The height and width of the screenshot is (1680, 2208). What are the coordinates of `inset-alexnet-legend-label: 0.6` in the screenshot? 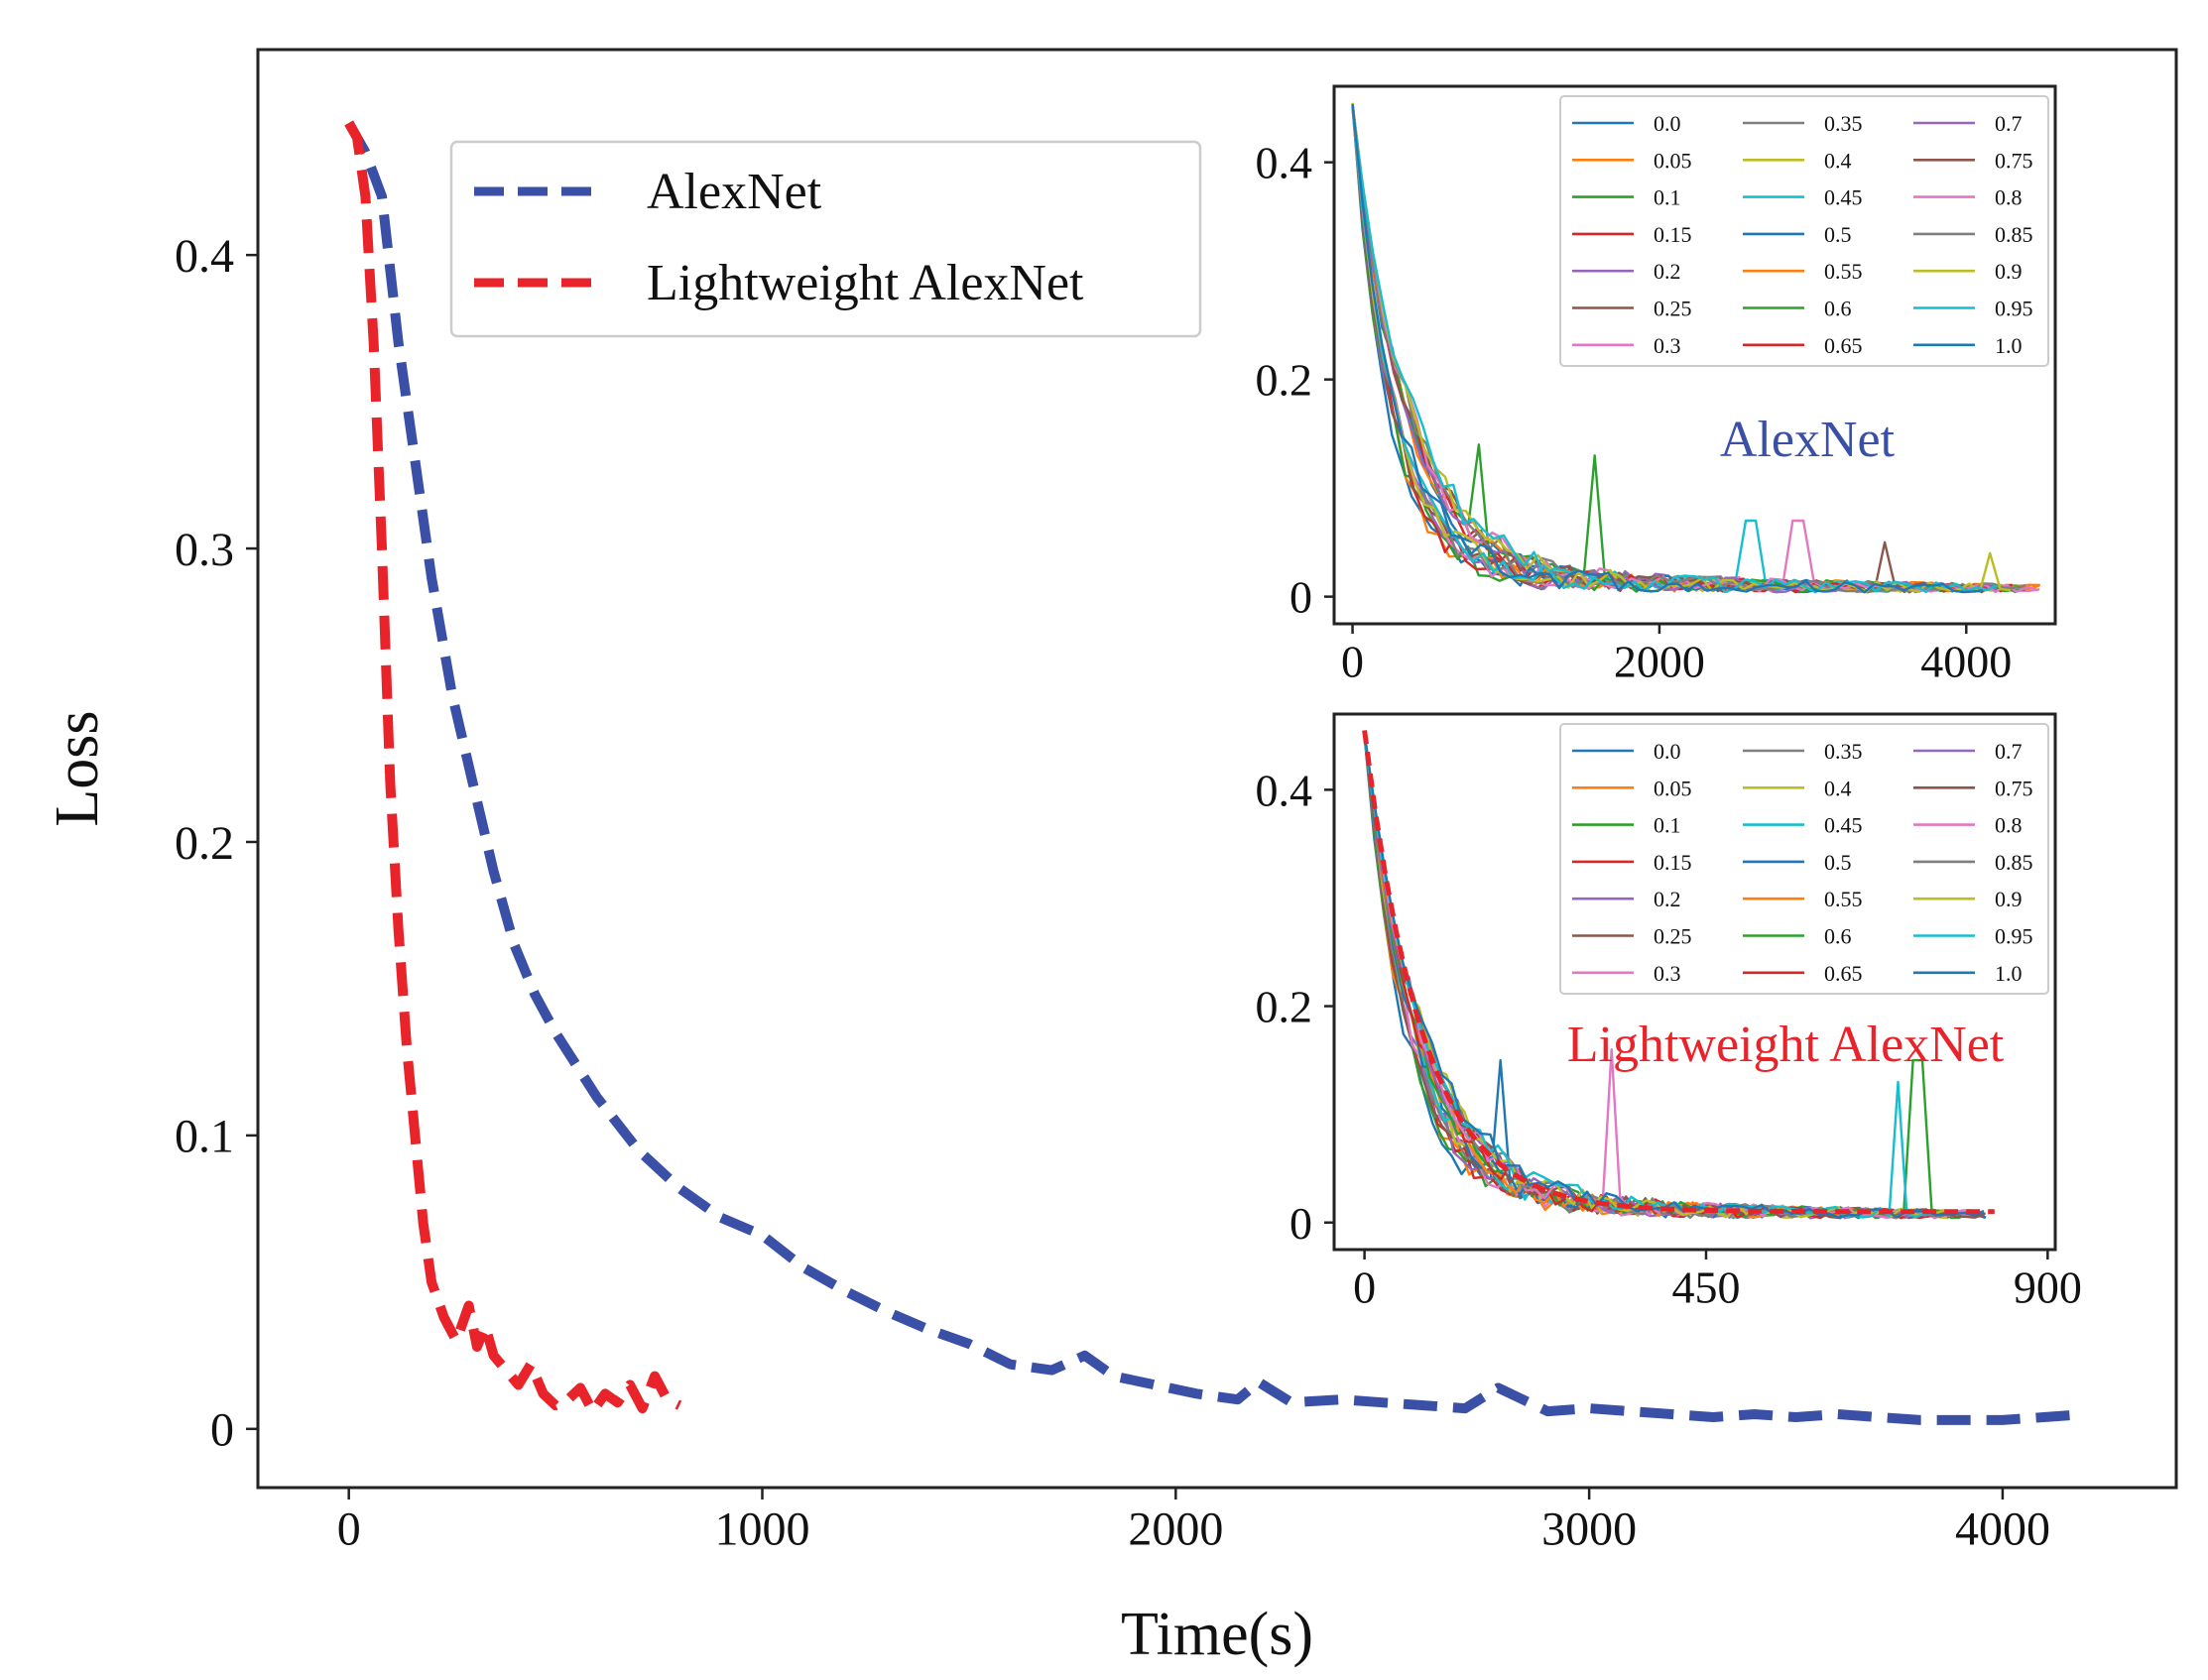 It's located at (1838, 309).